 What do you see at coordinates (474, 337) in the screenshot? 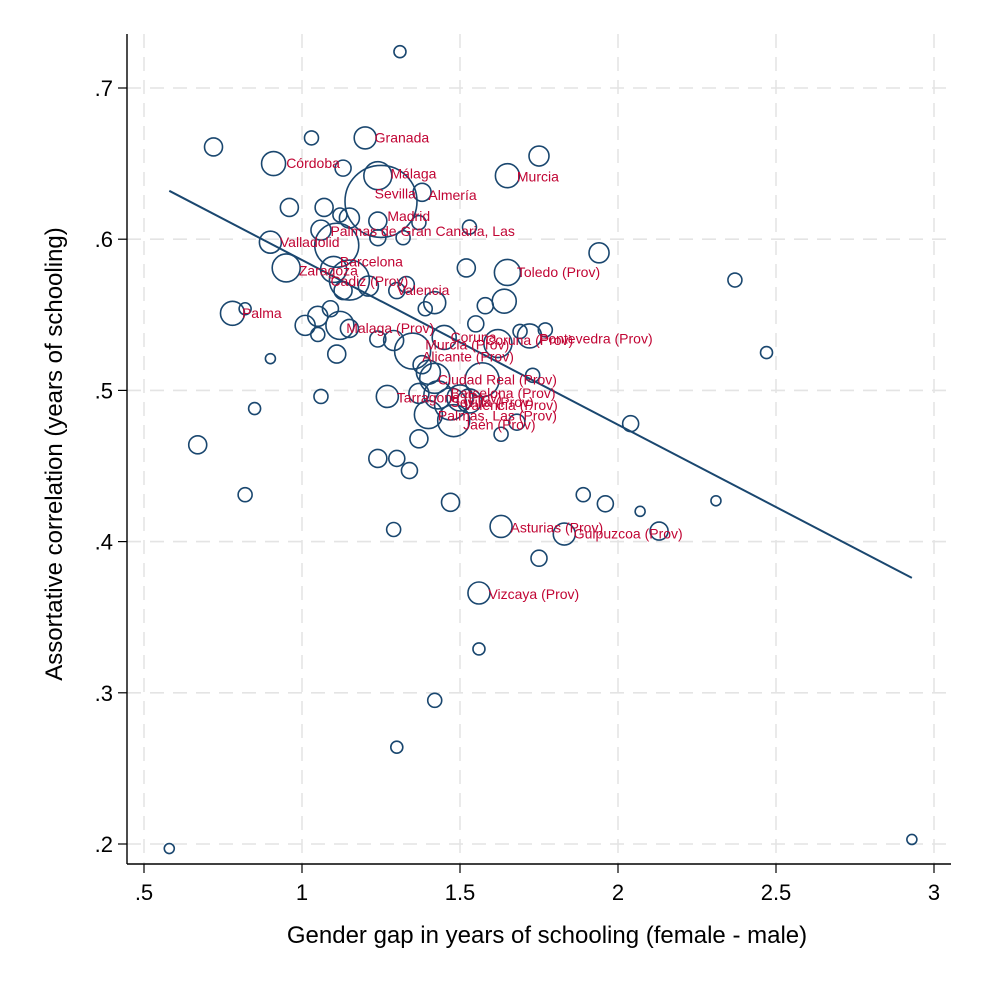
I see `point-label: Coruna` at bounding box center [474, 337].